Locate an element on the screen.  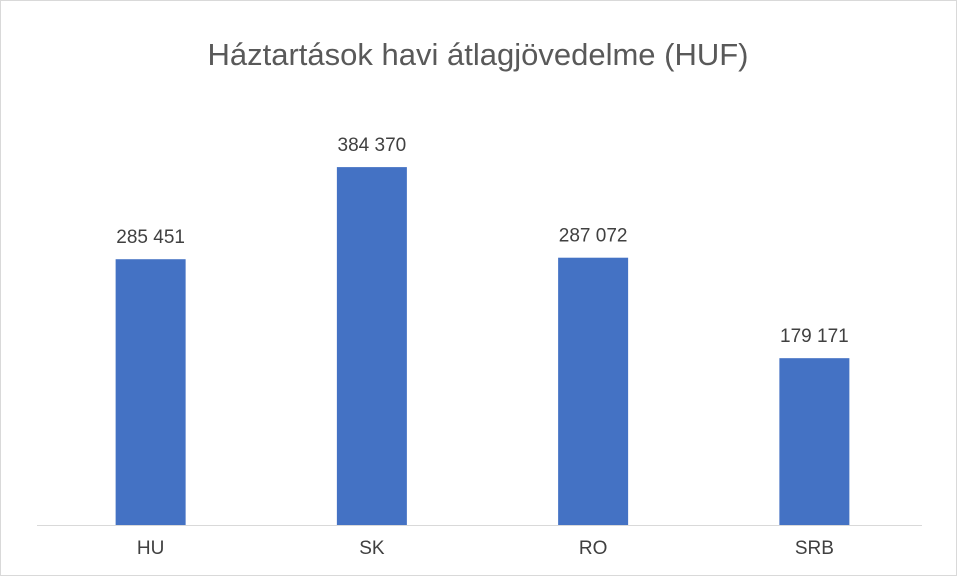
data-label: 285 451 is located at coordinates (150, 237).